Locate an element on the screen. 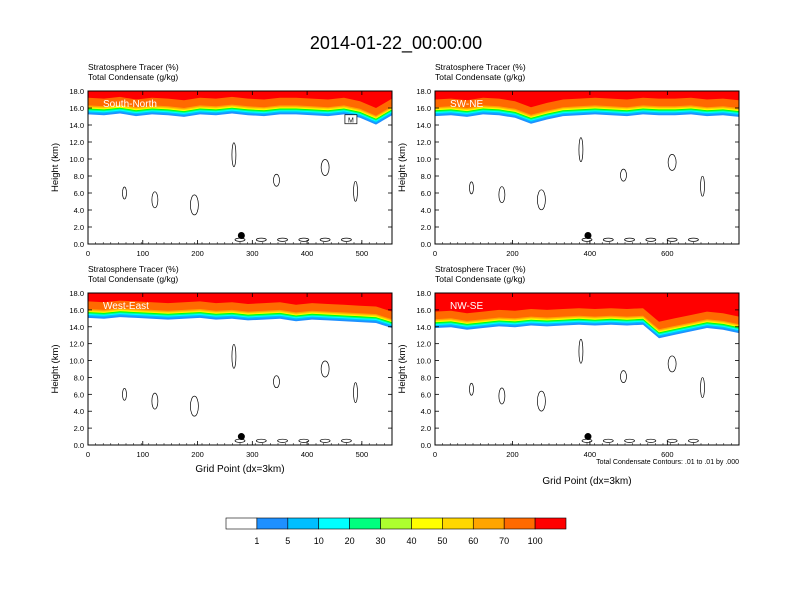 The height and width of the screenshot is (612, 792). panel-label: NW-SE is located at coordinates (466, 306).